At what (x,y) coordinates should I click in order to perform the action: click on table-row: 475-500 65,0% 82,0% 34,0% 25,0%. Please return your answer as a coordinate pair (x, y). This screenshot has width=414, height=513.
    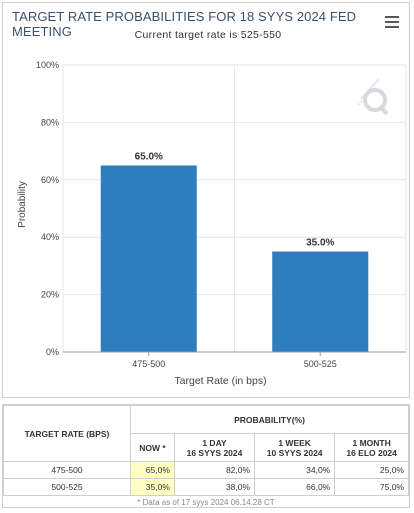
    Looking at the image, I should click on (206, 470).